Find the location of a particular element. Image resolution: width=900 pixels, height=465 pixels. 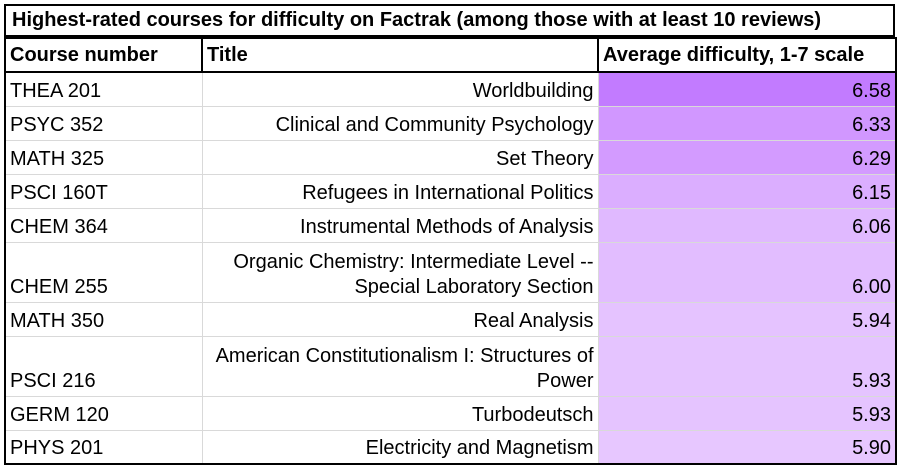

cell-title: Set Theory is located at coordinates (400, 157).